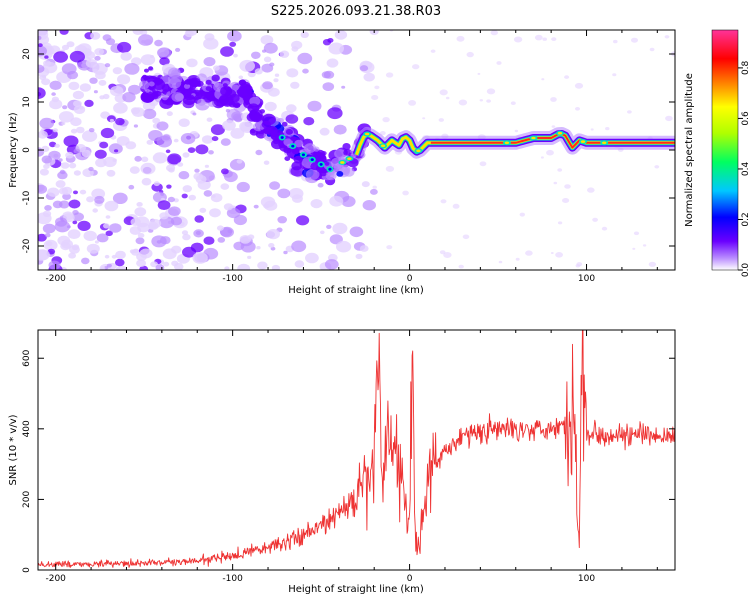  What do you see at coordinates (410, 579) in the screenshot?
I see `snr-x-tick-label: 0` at bounding box center [410, 579].